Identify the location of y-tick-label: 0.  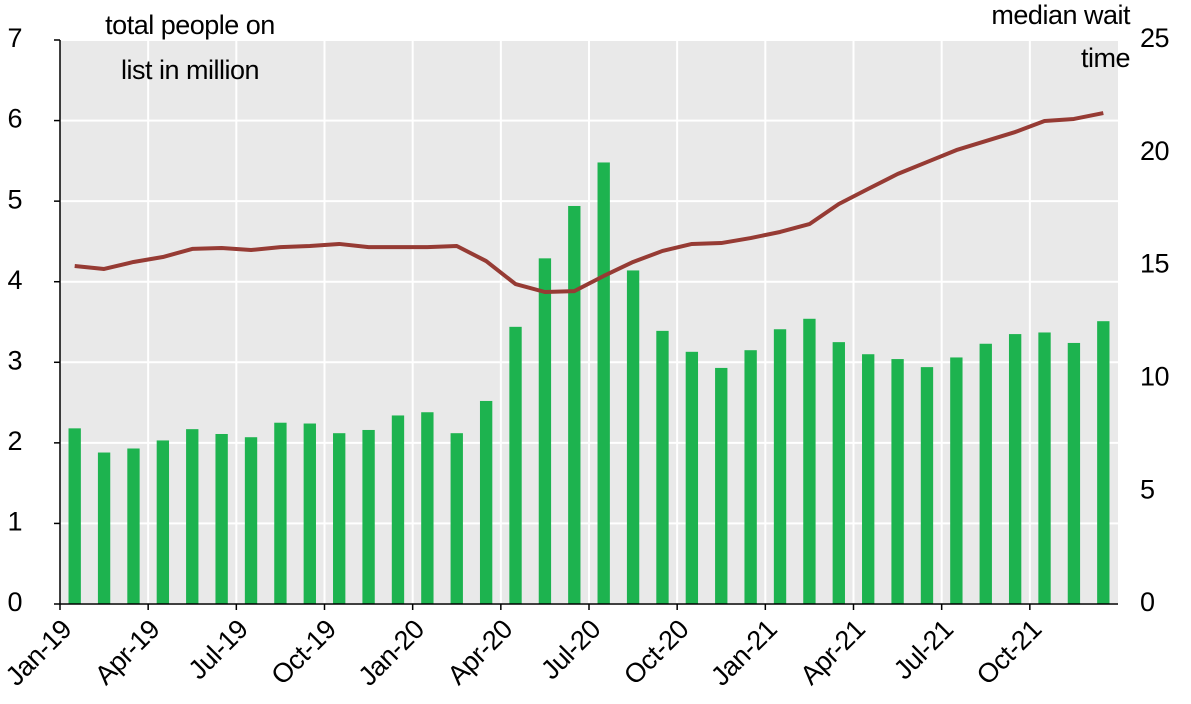
(14, 602).